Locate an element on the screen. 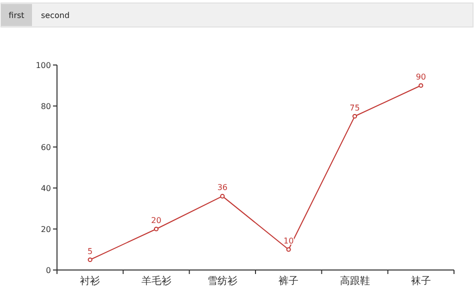  x-tick-label: 裤子 is located at coordinates (288, 281).